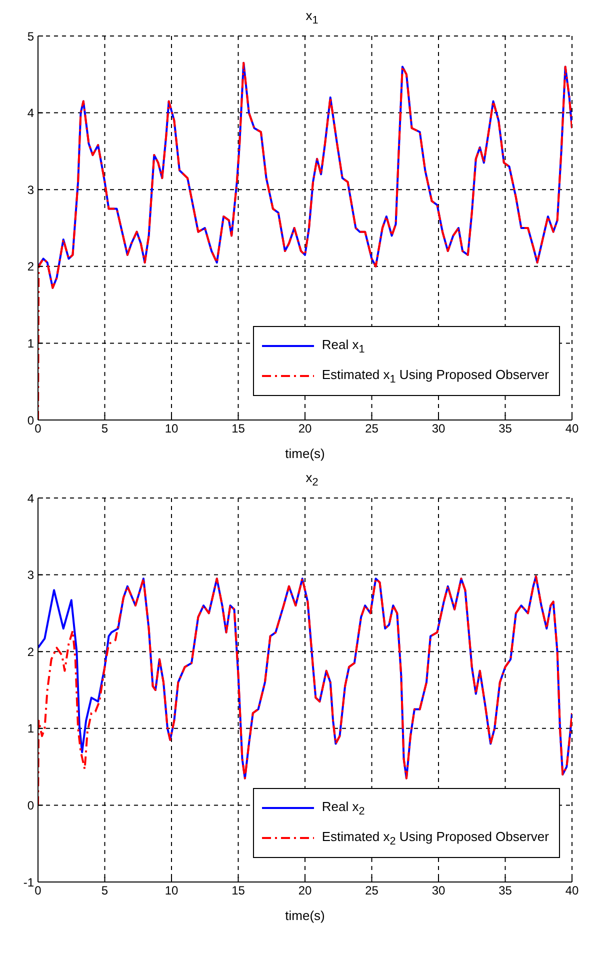 Image resolution: width=597 pixels, height=965 pixels. I want to click on legend-label: Real x$_{2}$, so click(343, 808).